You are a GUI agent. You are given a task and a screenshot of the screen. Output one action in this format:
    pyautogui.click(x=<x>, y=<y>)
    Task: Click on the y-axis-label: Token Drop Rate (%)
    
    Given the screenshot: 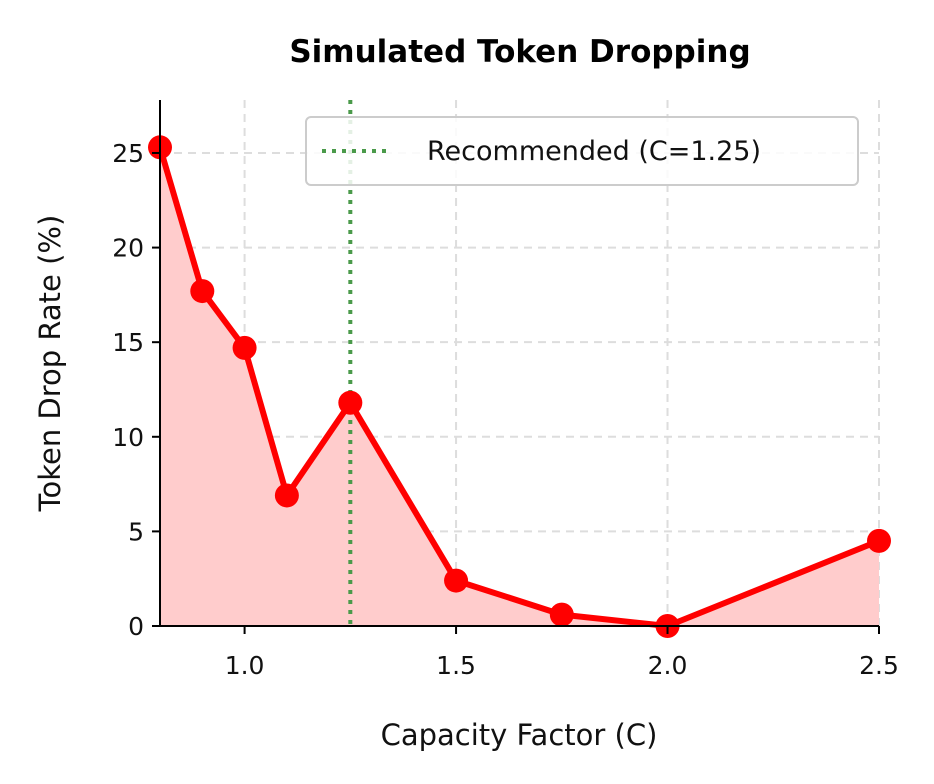 What is the action you would take?
    pyautogui.click(x=50, y=364)
    